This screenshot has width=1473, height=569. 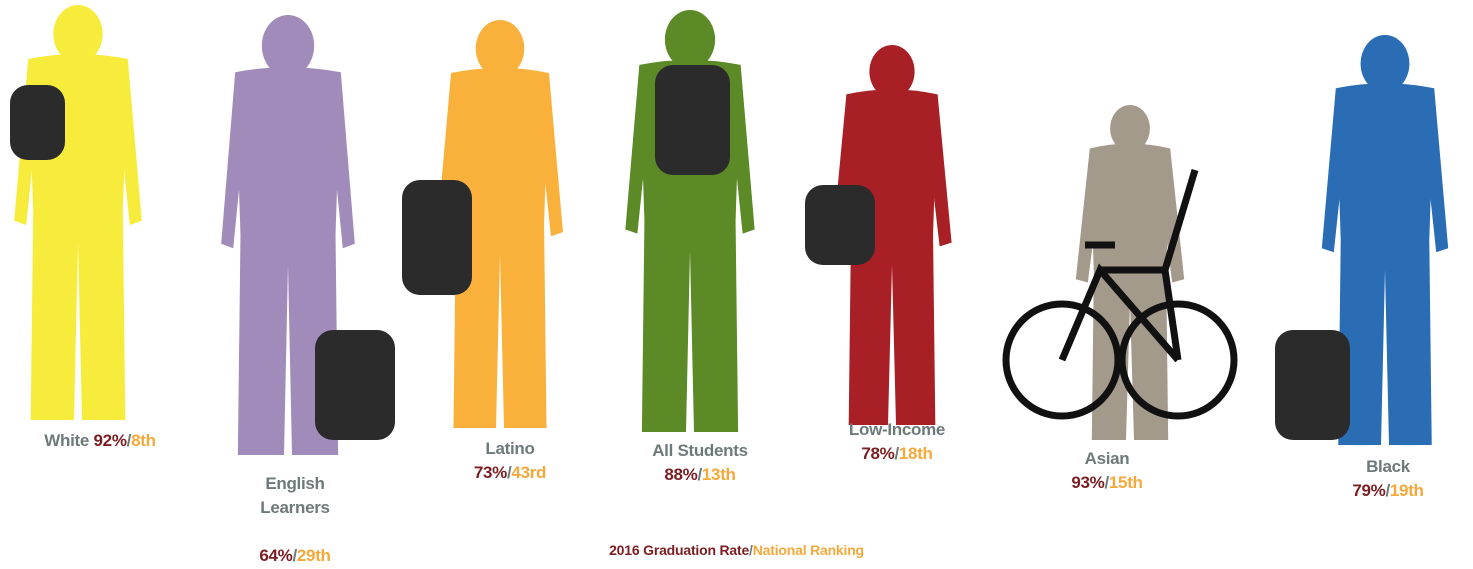 What do you see at coordinates (490, 472) in the screenshot?
I see `graduation-rate: 73%` at bounding box center [490, 472].